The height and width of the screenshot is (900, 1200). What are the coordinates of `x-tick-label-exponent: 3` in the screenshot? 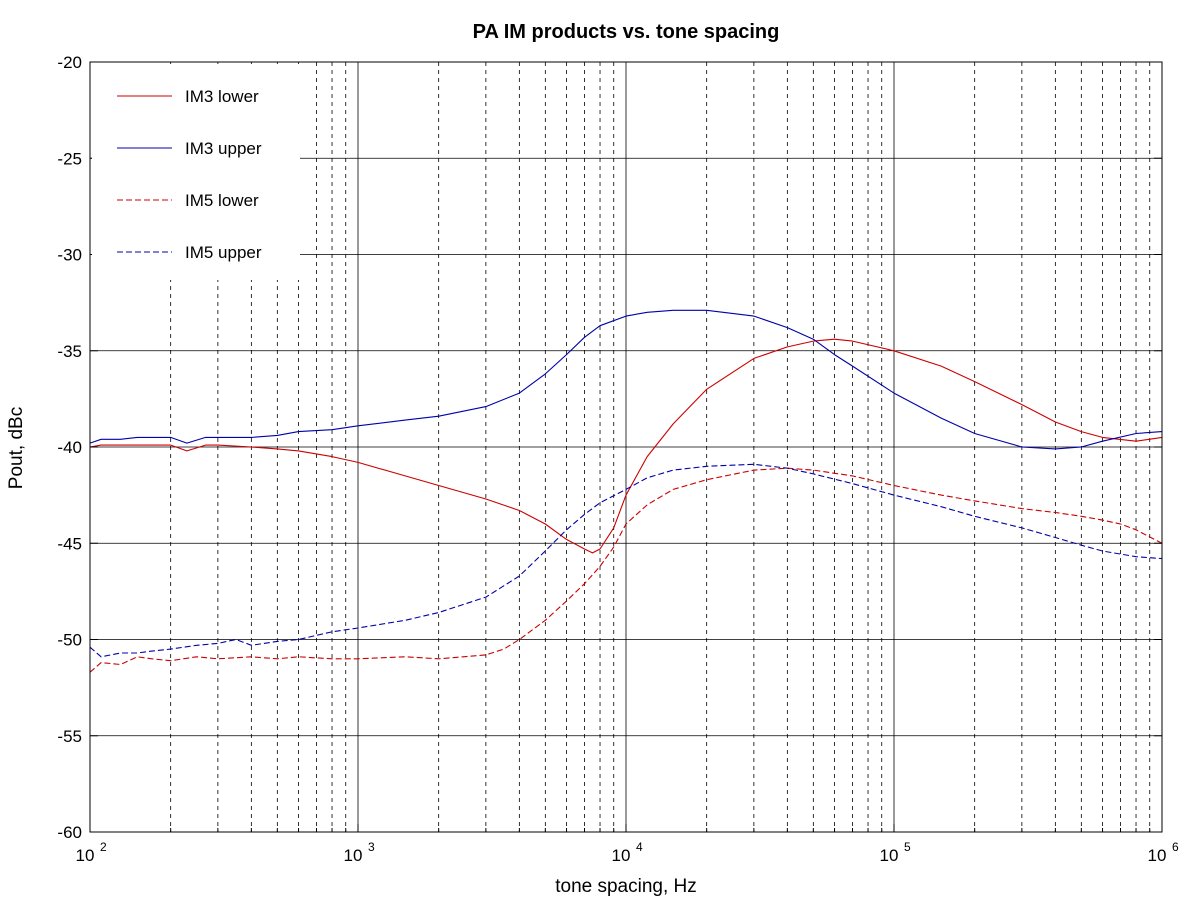 It's located at (371, 847).